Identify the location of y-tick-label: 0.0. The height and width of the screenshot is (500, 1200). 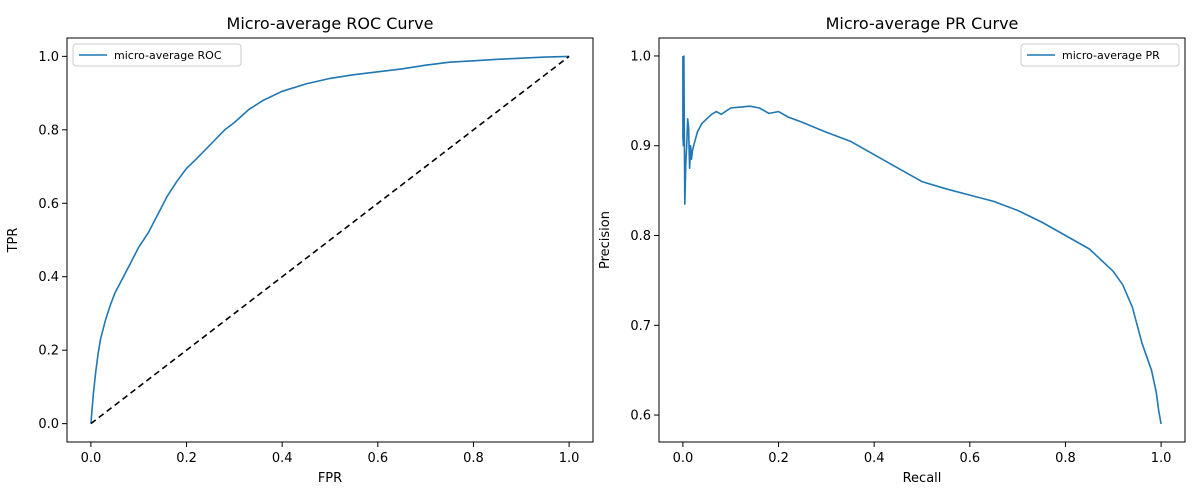
(48, 424).